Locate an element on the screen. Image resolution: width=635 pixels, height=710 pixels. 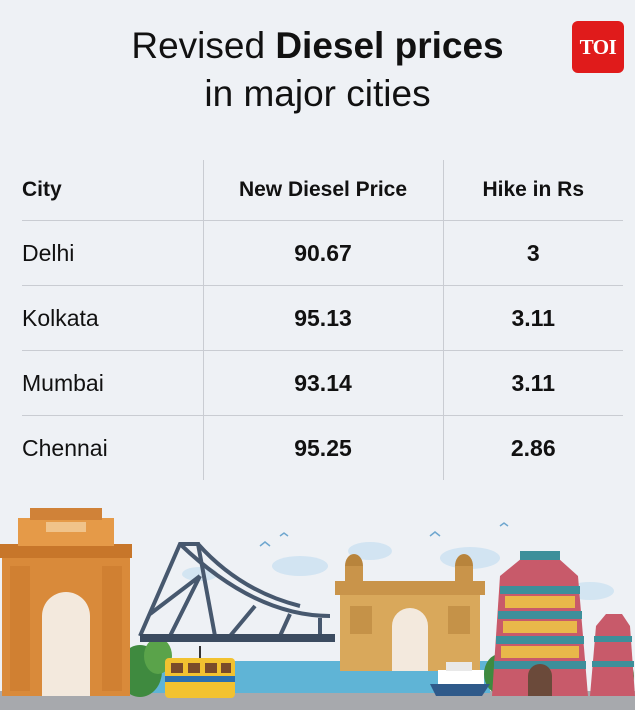
page-title: Revised Diesel prices in major cities is located at coordinates (317, 70).